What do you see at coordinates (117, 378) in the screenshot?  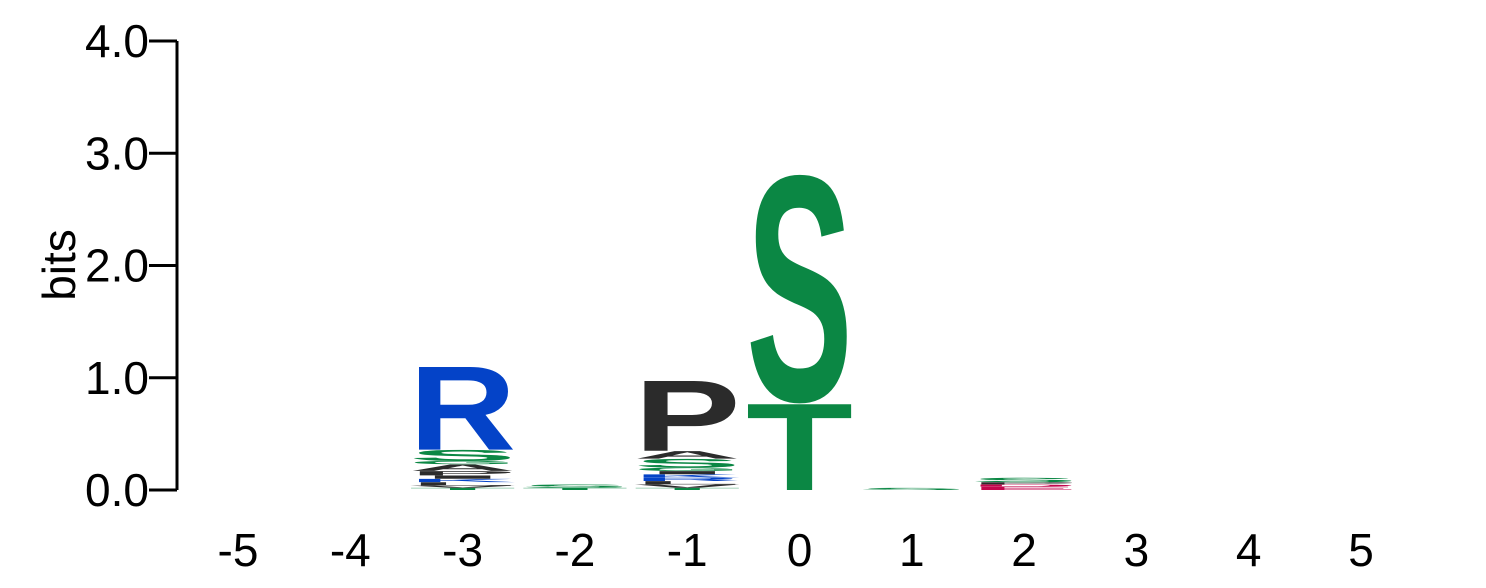 I see `y-tick-label: 1.0` at bounding box center [117, 378].